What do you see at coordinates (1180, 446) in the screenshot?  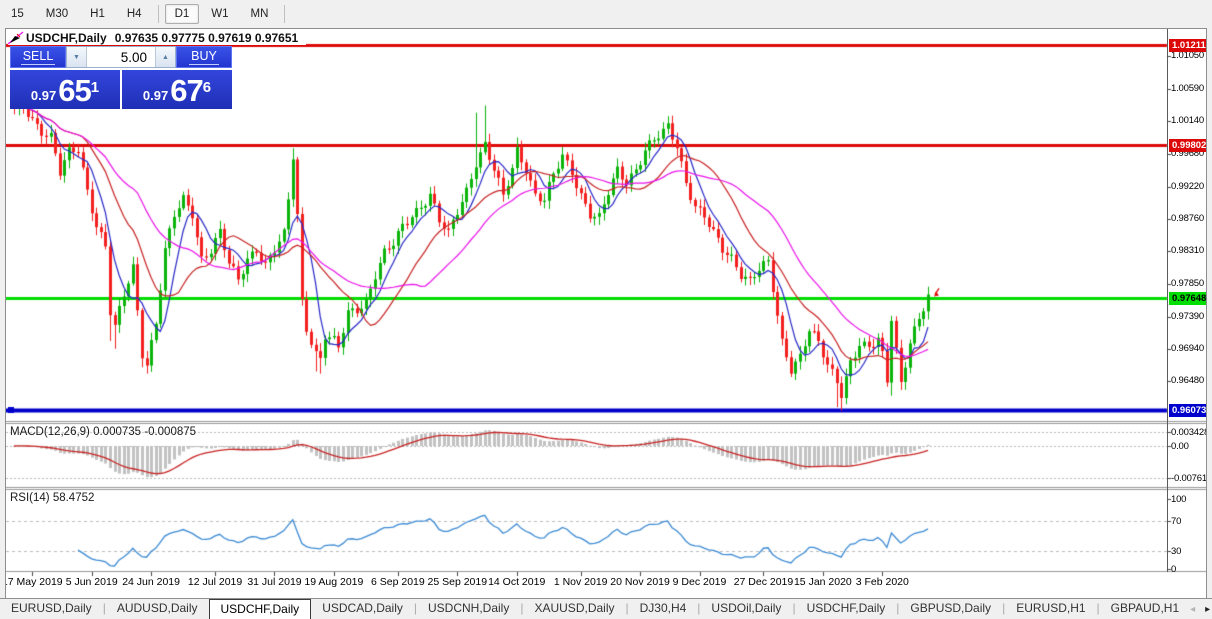 I see `macd-tick-0.00: 0.00` at bounding box center [1180, 446].